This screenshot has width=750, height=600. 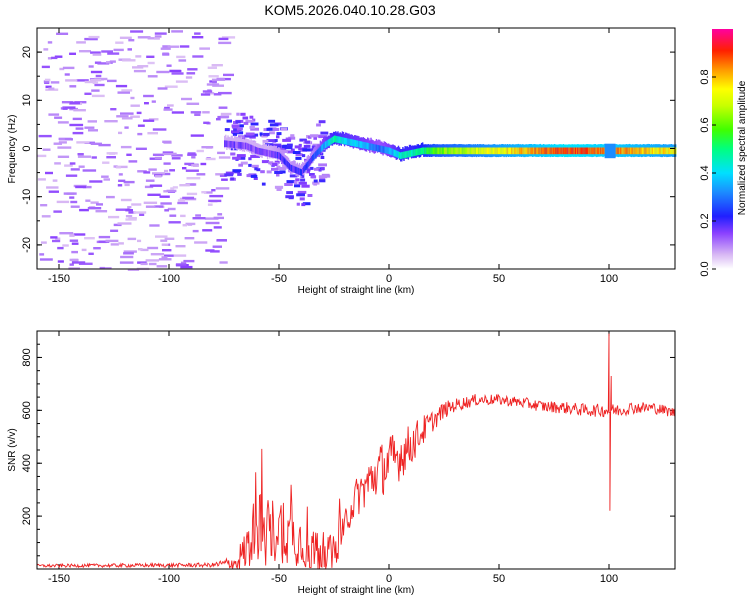 What do you see at coordinates (27, 245) in the screenshot?
I see `spectrogram-ytick-label: -20` at bounding box center [27, 245].